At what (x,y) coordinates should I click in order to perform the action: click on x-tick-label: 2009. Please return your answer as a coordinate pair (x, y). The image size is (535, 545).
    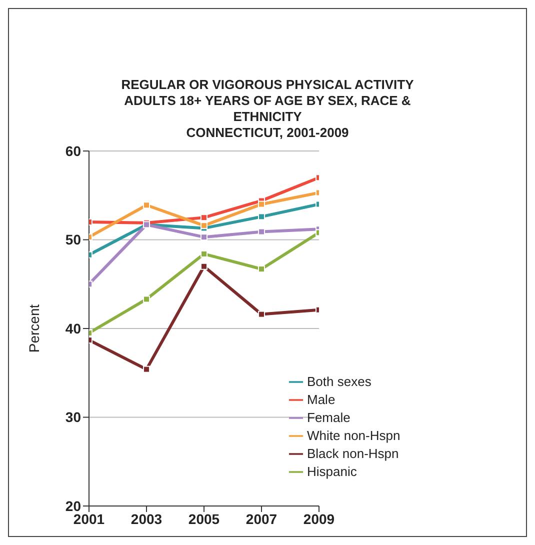
    Looking at the image, I should click on (319, 518).